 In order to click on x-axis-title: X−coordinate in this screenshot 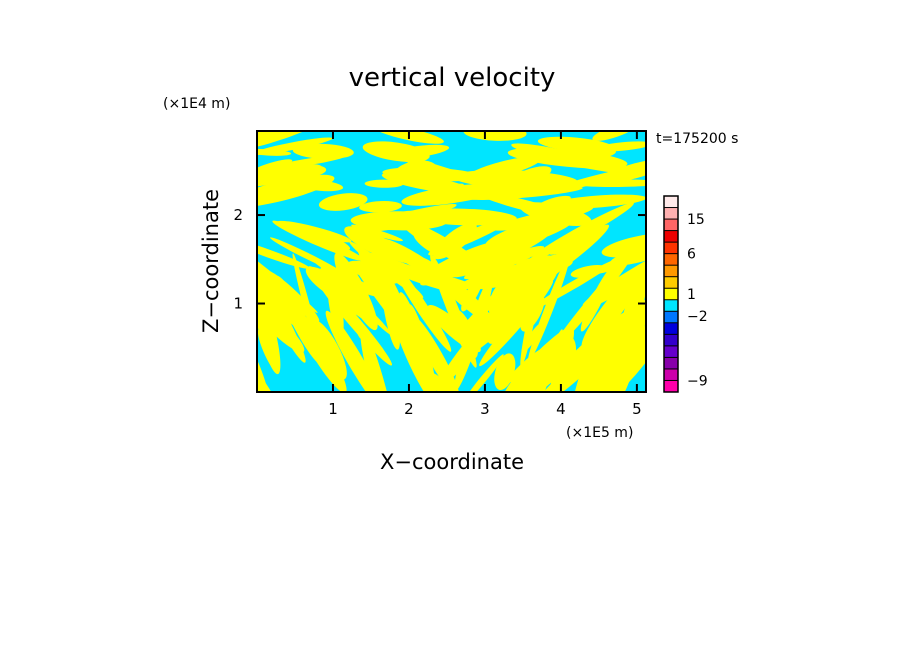, I will do `click(452, 462)`.